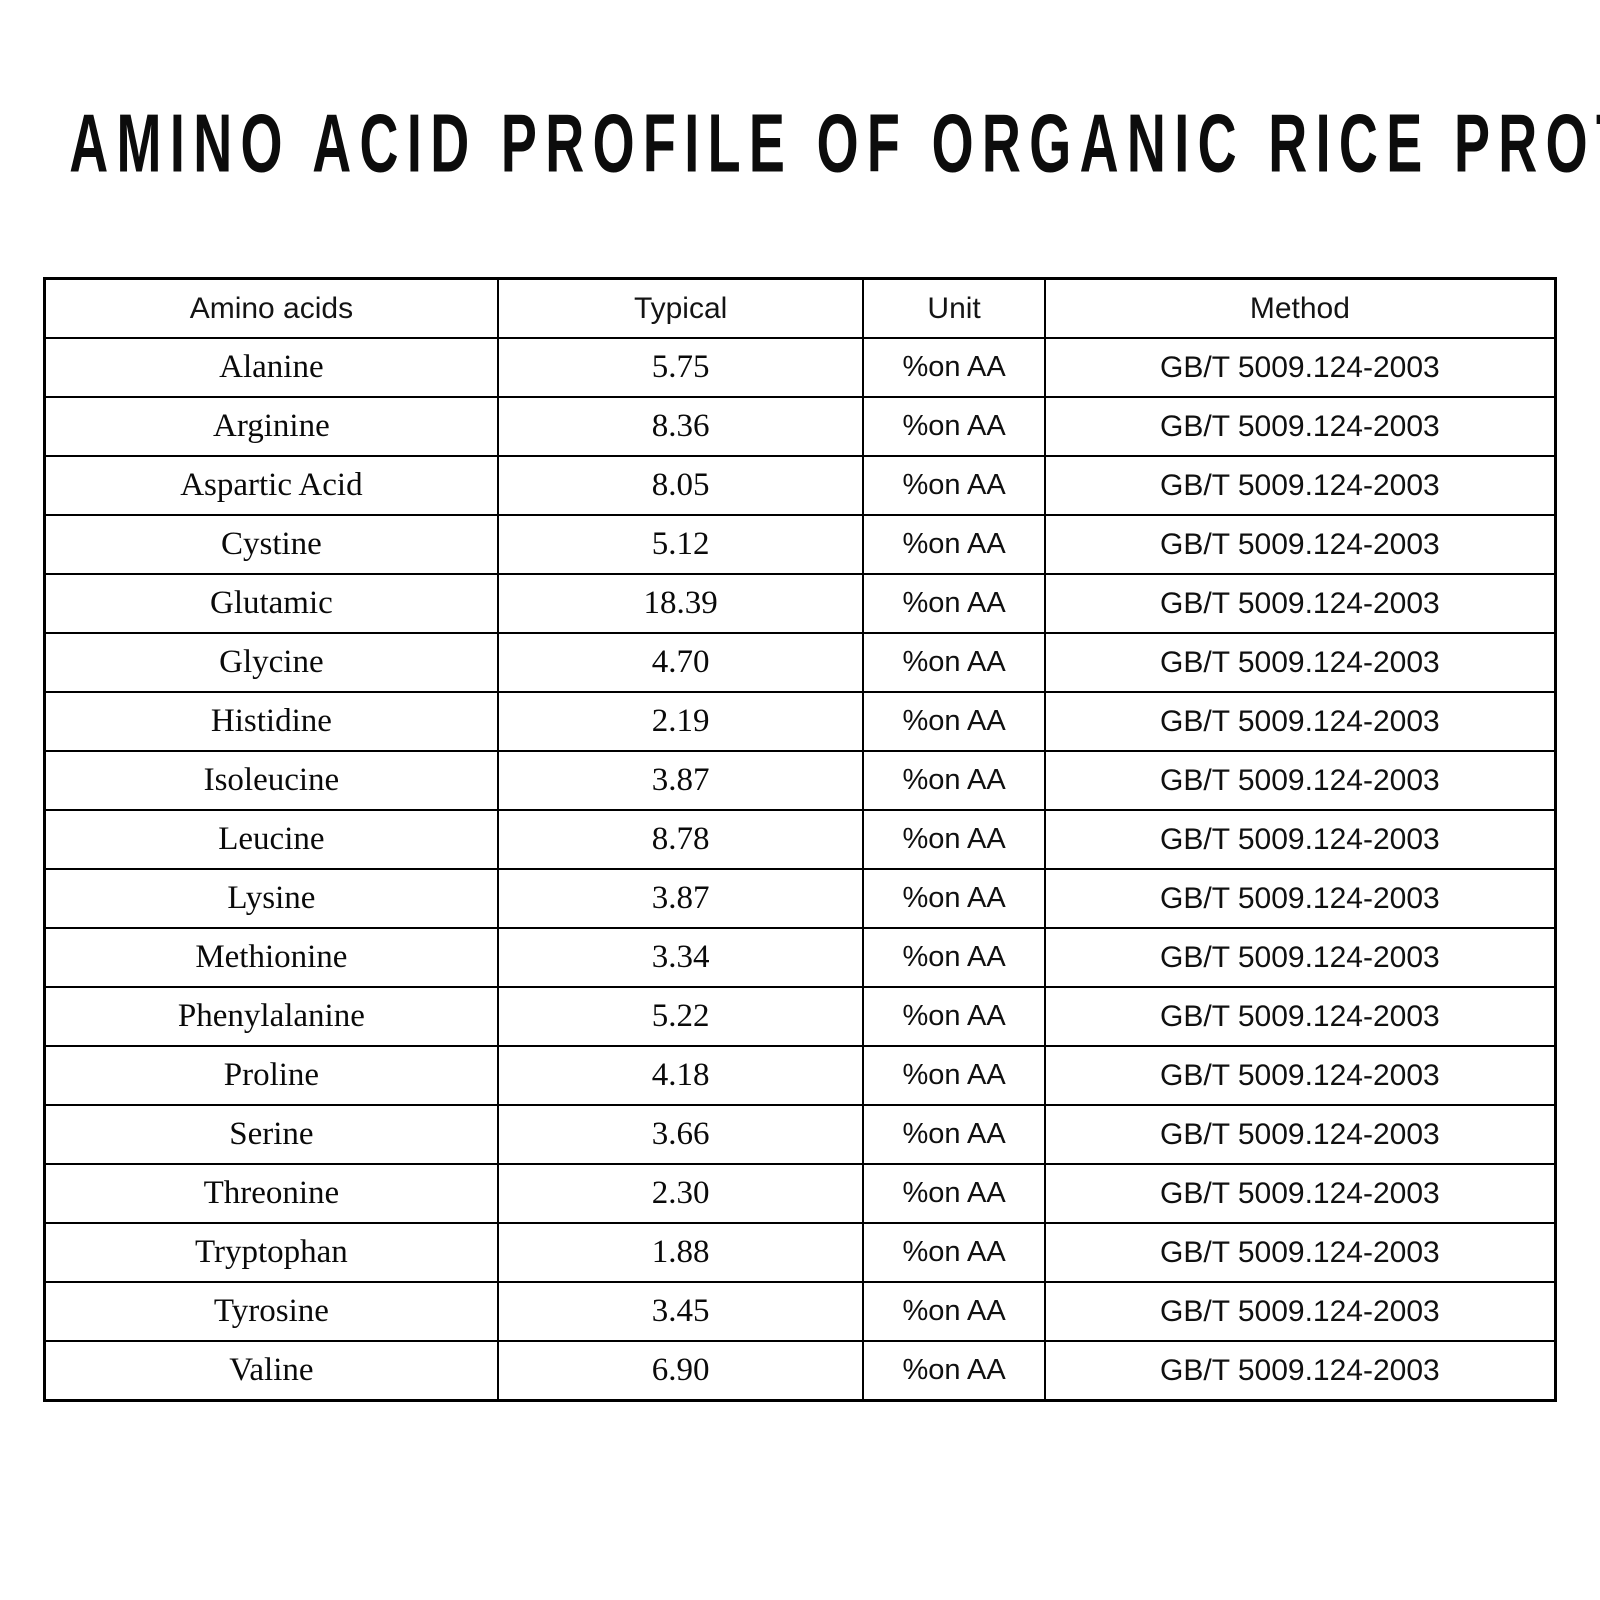 Image resolution: width=1600 pixels, height=1600 pixels. Describe the element at coordinates (271, 898) in the screenshot. I see `cell-name: Lysine` at that location.